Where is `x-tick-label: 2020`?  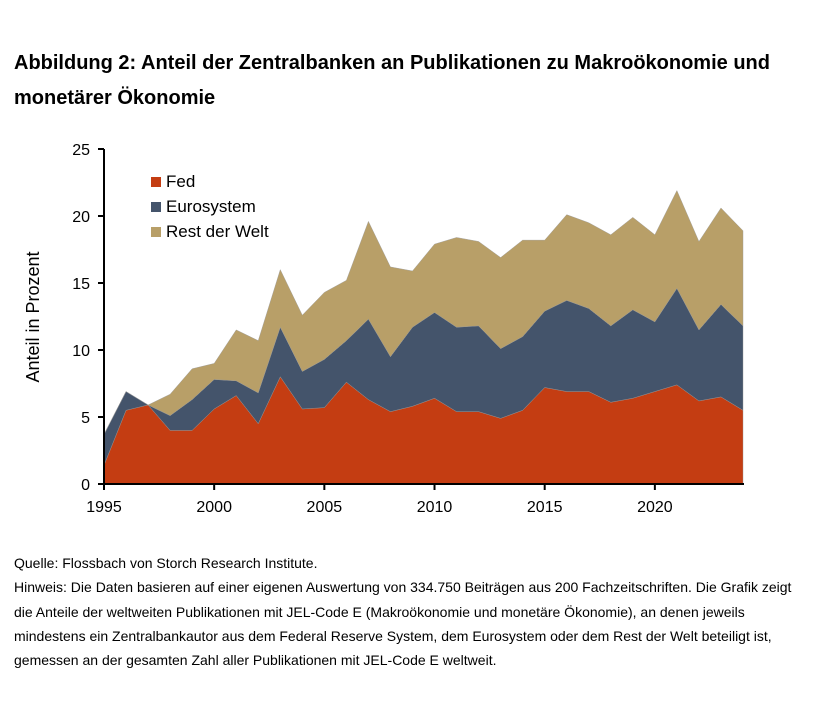 x-tick-label: 2020 is located at coordinates (655, 507).